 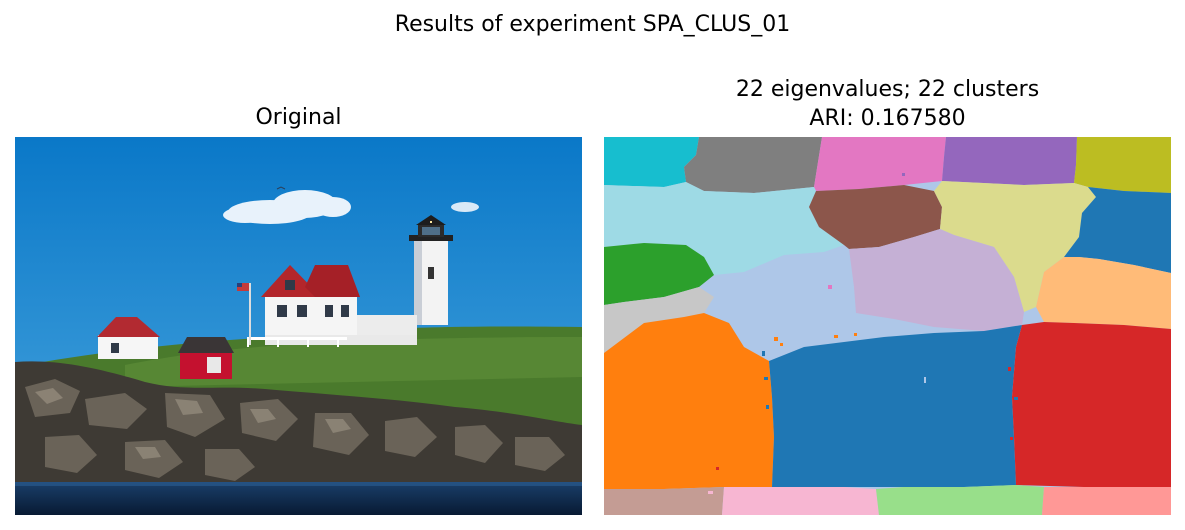 I want to click on keeper-house, so click(x=332, y=306).